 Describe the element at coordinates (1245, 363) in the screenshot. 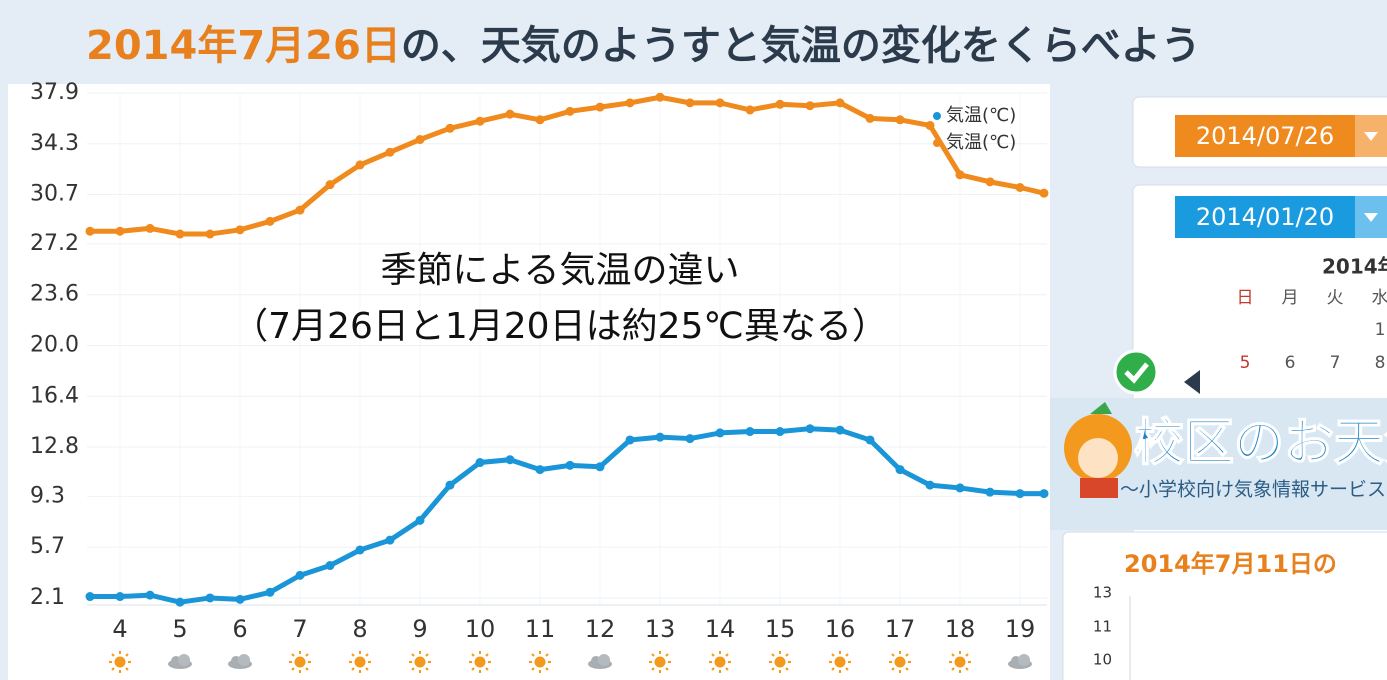

I see `calendar-day: 5` at that location.